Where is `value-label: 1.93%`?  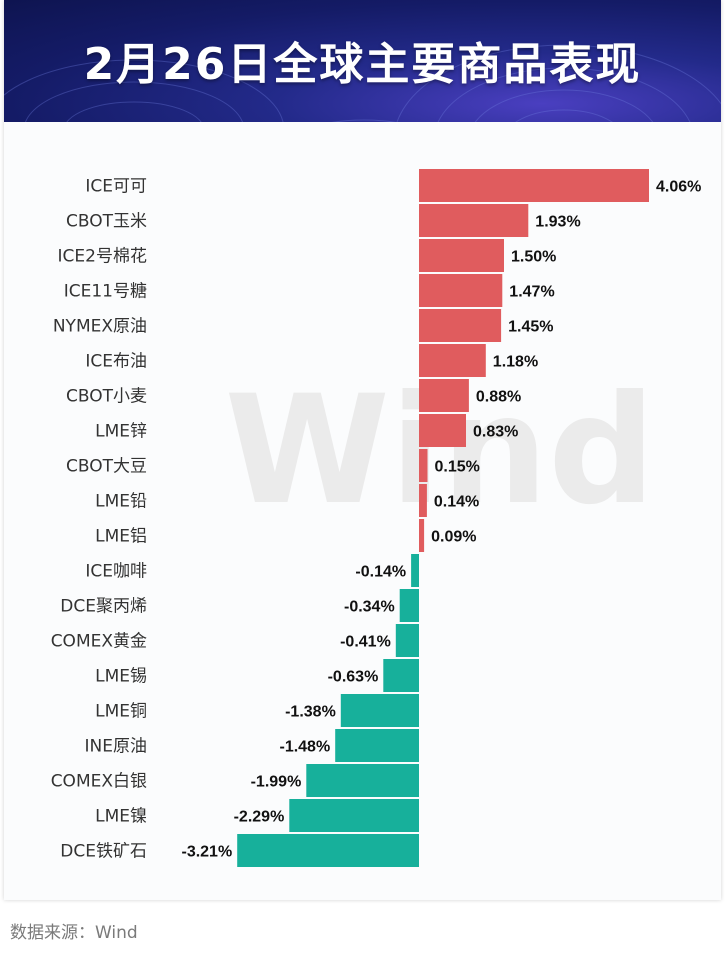
value-label: 1.93% is located at coordinates (557, 222).